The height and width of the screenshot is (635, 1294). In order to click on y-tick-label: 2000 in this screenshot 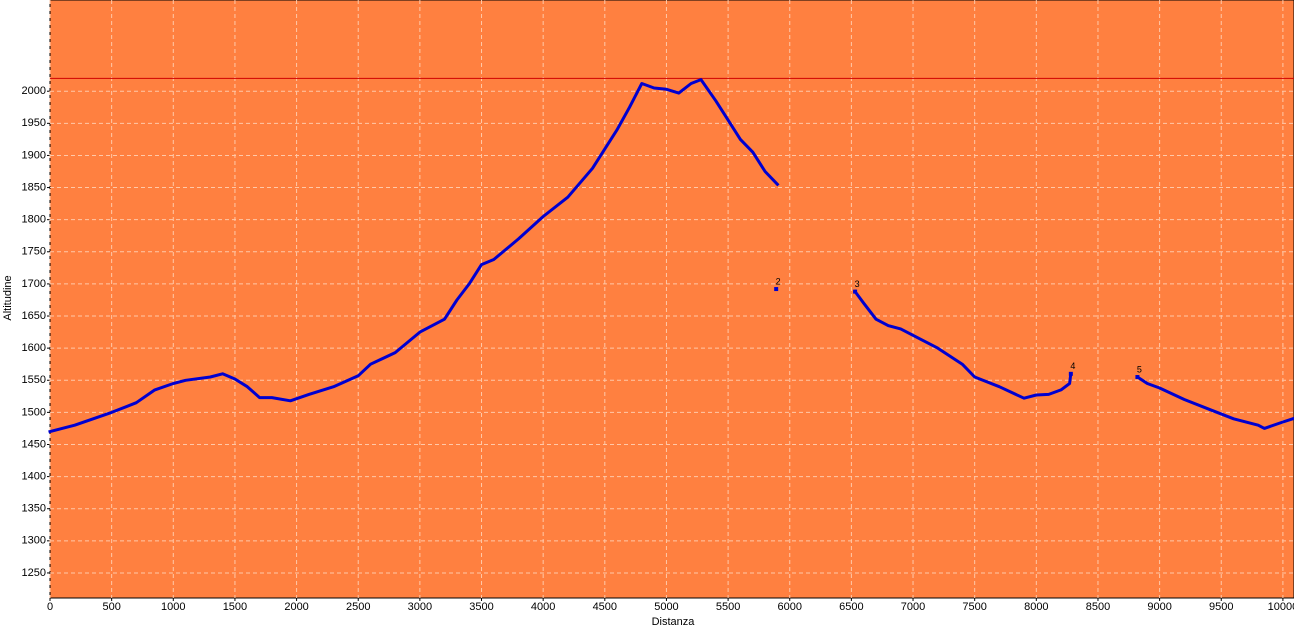, I will do `click(34, 91)`.